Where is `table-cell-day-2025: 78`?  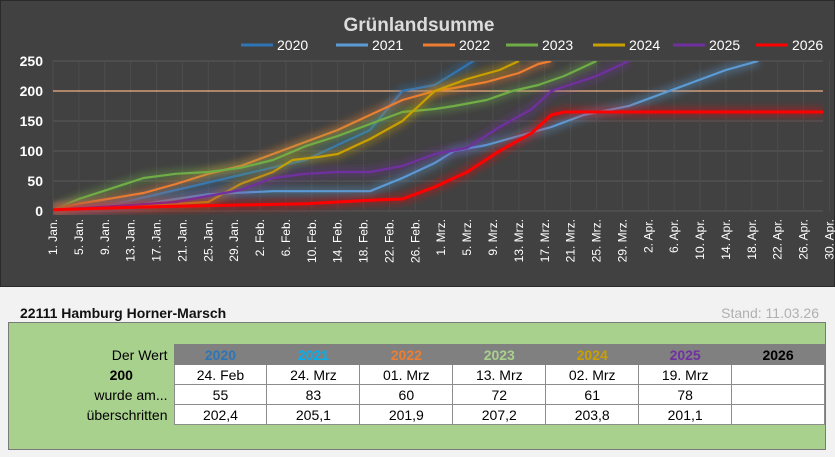 table-cell-day-2025: 78 is located at coordinates (685, 394).